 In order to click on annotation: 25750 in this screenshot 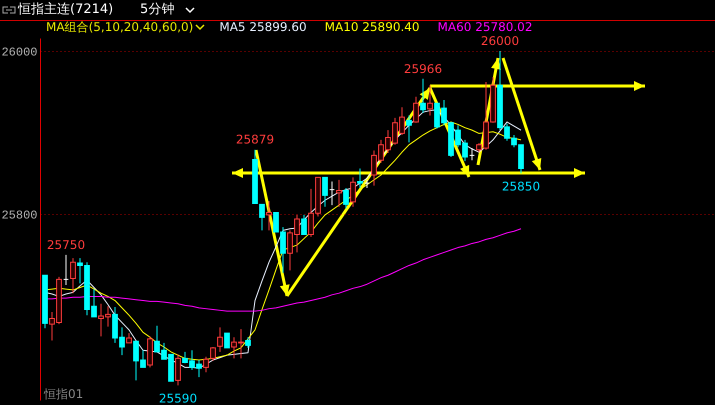, I will do `click(66, 245)`.